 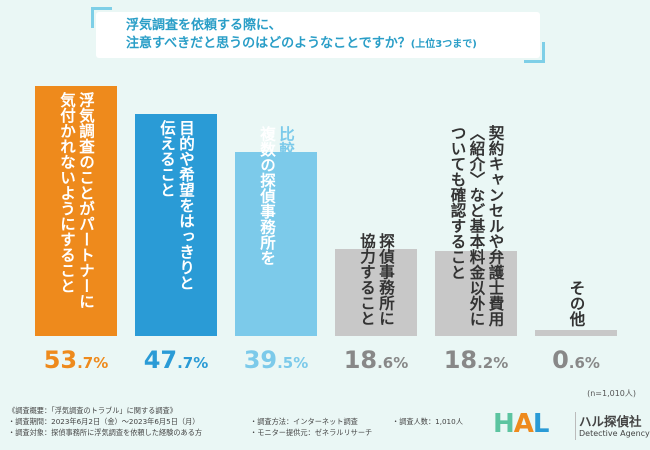 What do you see at coordinates (427, 421) in the screenshot?
I see `footer-count: ・調査人数：1,010人` at bounding box center [427, 421].